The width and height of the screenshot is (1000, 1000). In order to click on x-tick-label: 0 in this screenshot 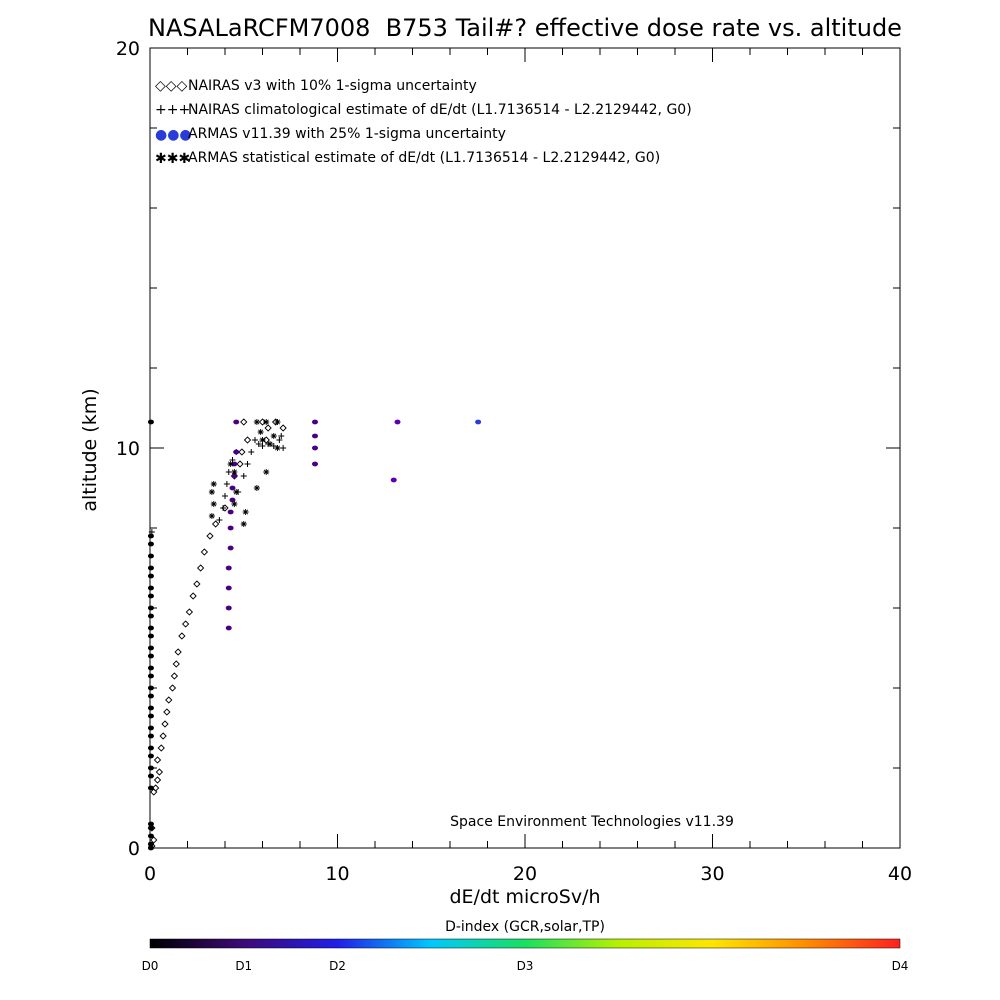, I will do `click(150, 874)`.